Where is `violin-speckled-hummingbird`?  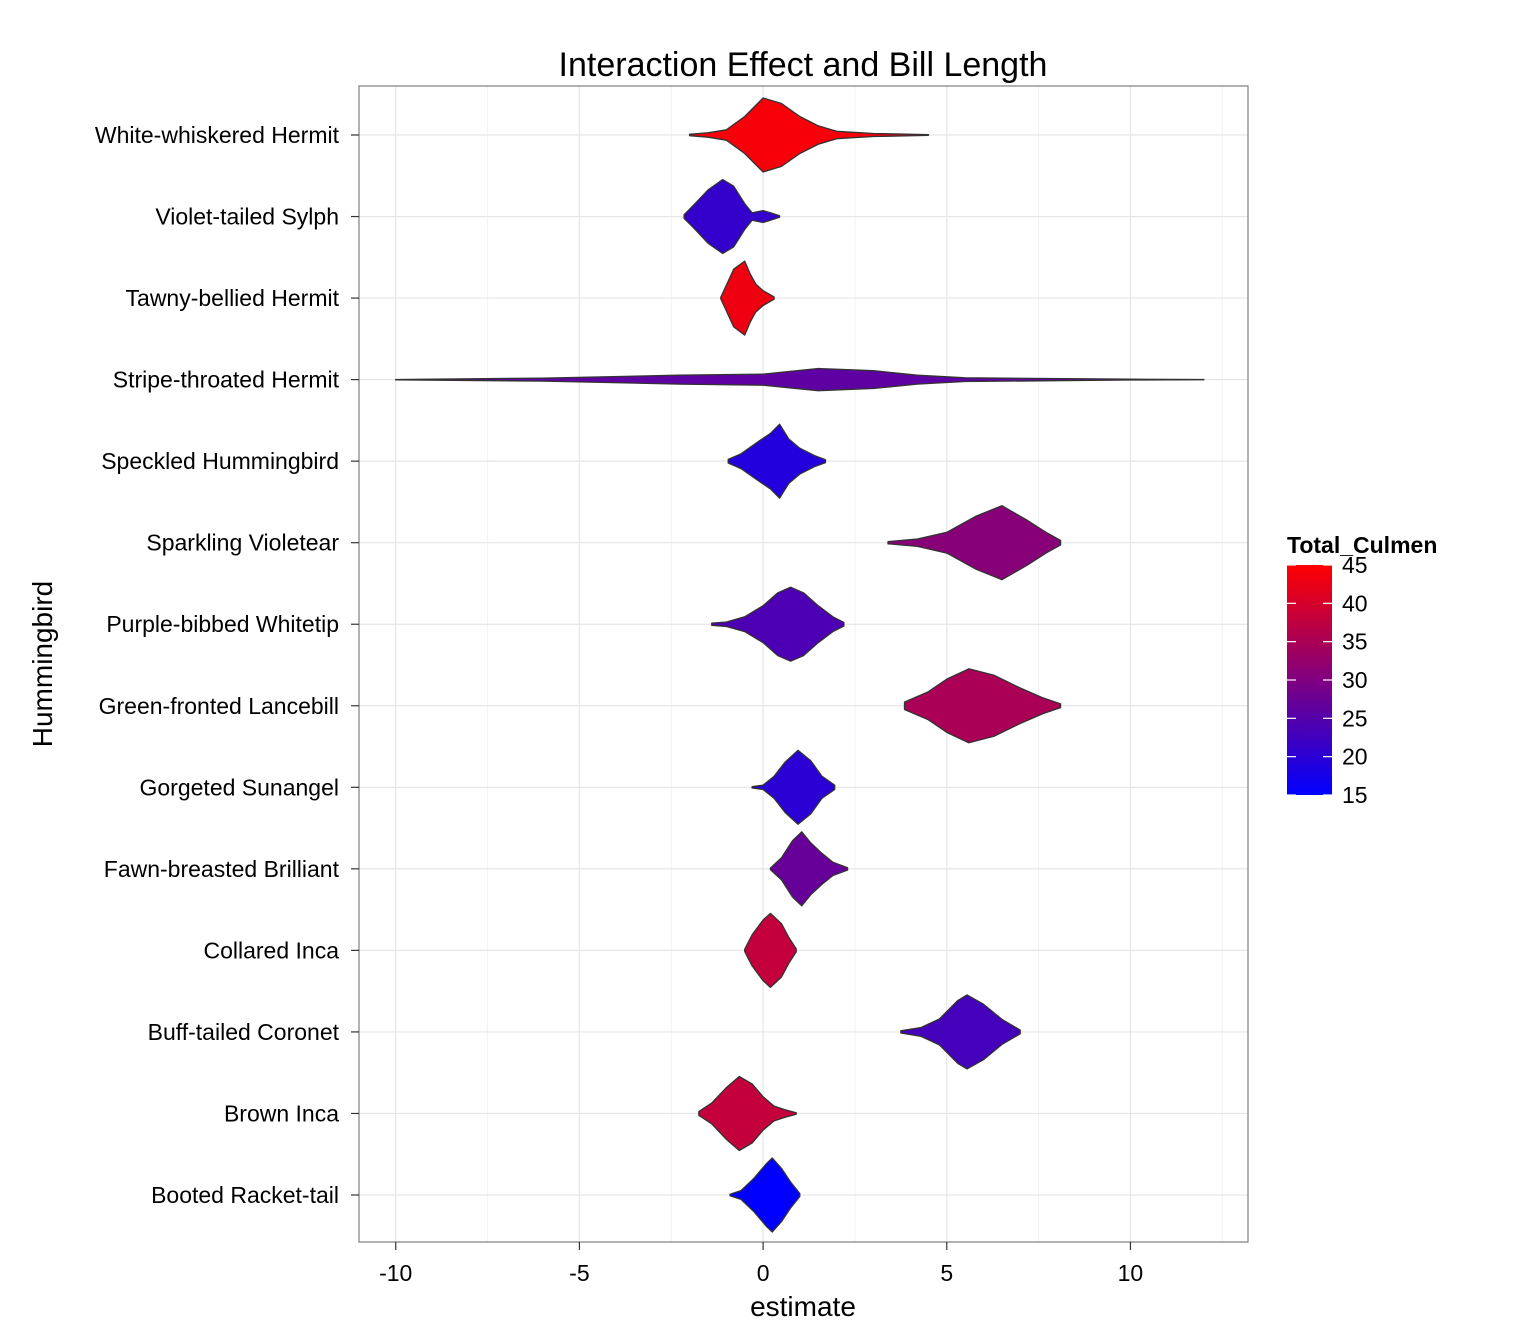
violin-speckled-hummingbird is located at coordinates (777, 461).